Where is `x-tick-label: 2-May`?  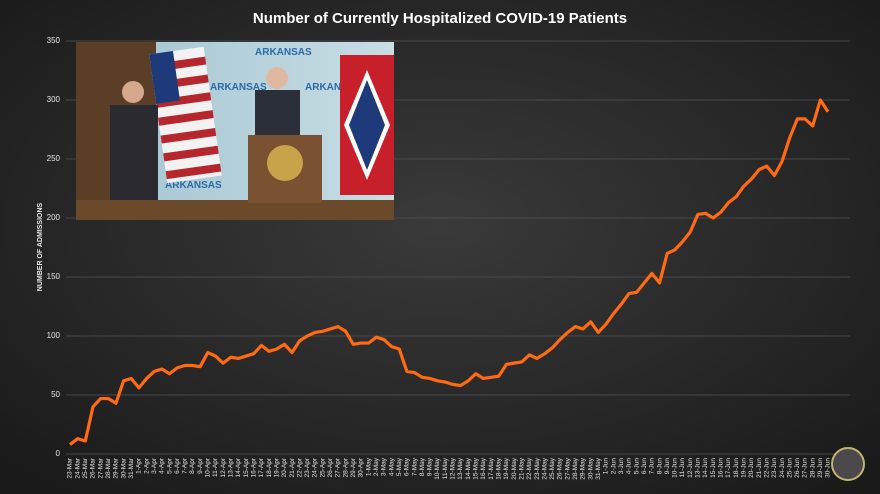 x-tick-label: 2-May is located at coordinates (376, 466).